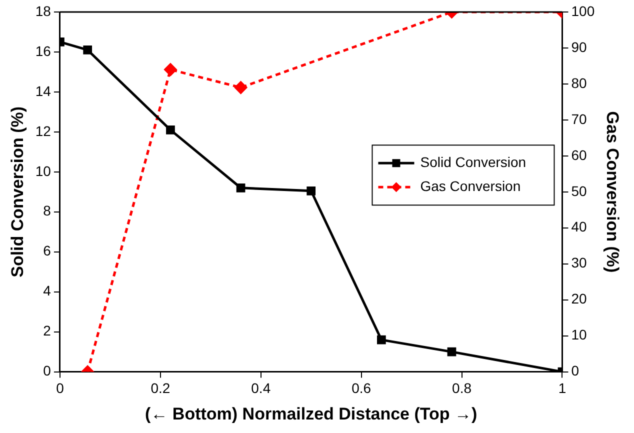 The width and height of the screenshot is (634, 433). What do you see at coordinates (43, 130) in the screenshot?
I see `y-tick-label: 12` at bounding box center [43, 130].